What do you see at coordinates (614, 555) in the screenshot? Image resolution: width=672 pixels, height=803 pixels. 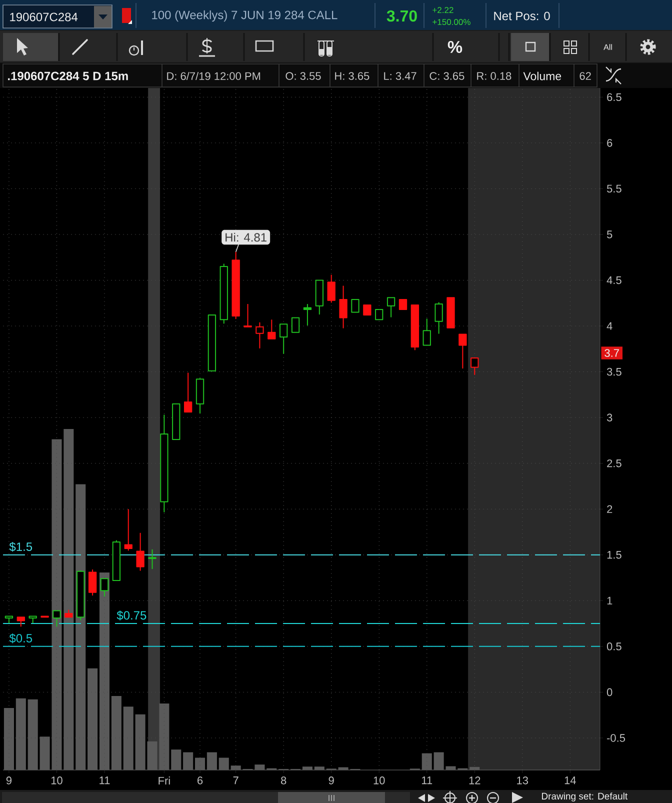 I see `y-tick-label: 1.5` at bounding box center [614, 555].